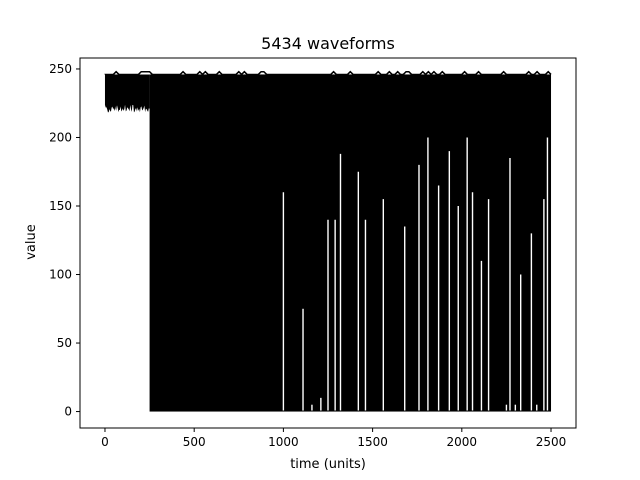 This screenshot has width=640, height=480. I want to click on y-tick-label: 0, so click(68, 412).